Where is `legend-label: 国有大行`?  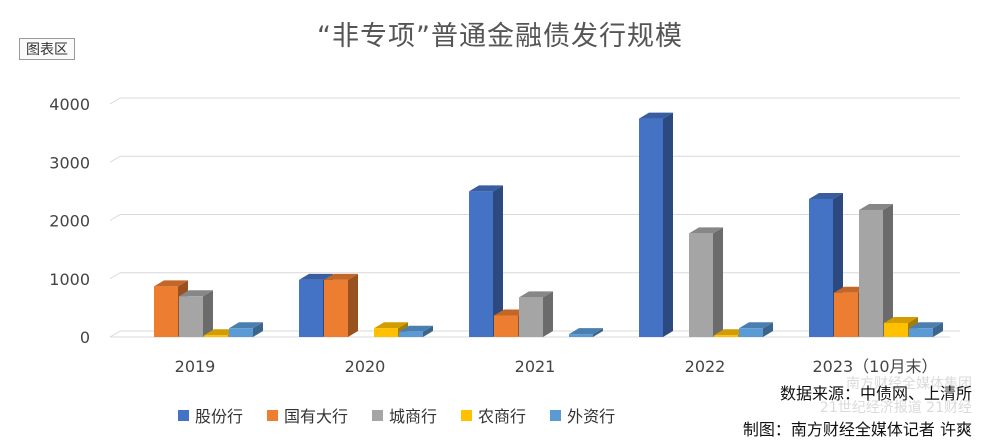 legend-label: 国有大行 is located at coordinates (316, 416).